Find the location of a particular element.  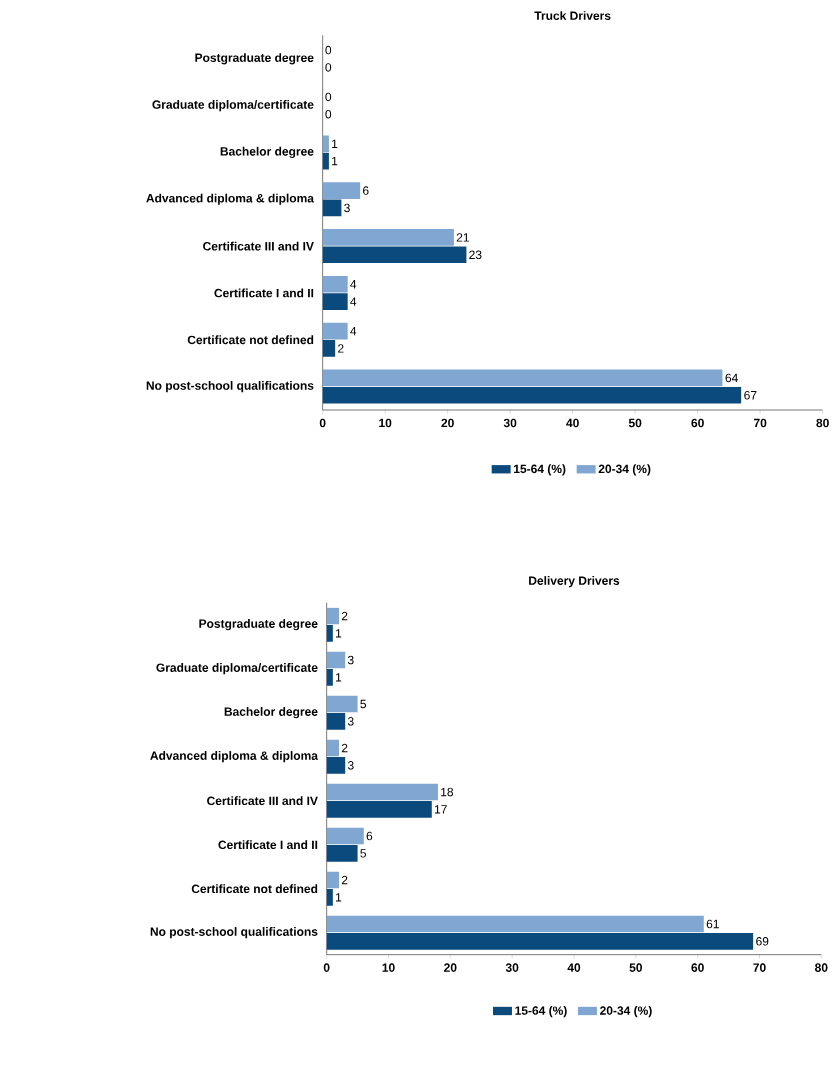

chart-title: Truck Drivers is located at coordinates (572, 15).